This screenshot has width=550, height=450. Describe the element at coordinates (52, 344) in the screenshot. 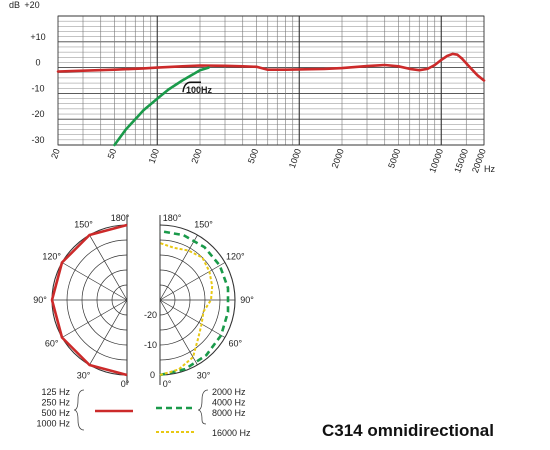

I see `polar-angle-label-left: 60°` at that location.